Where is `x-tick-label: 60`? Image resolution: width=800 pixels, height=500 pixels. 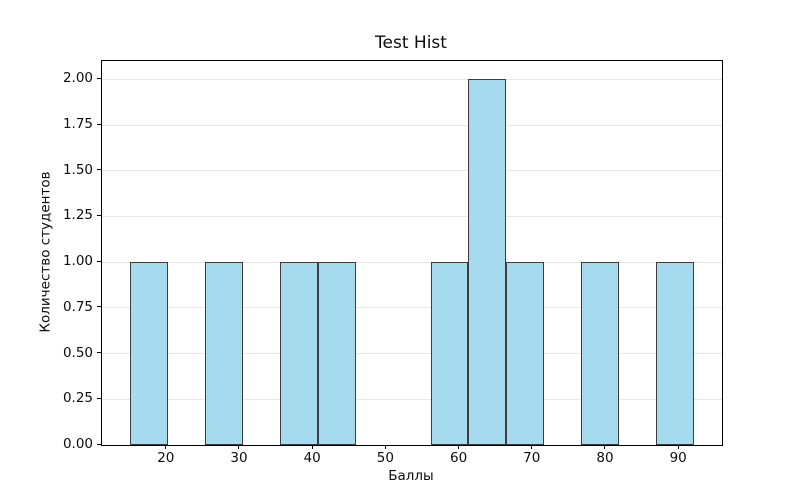 x-tick-label: 60 is located at coordinates (458, 458).